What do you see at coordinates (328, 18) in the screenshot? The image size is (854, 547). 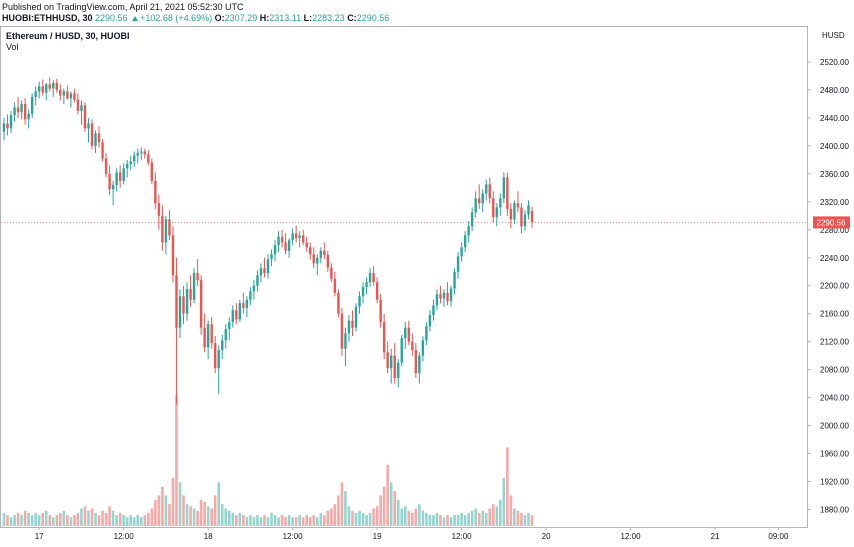 I see `low-value: 2283.23` at bounding box center [328, 18].